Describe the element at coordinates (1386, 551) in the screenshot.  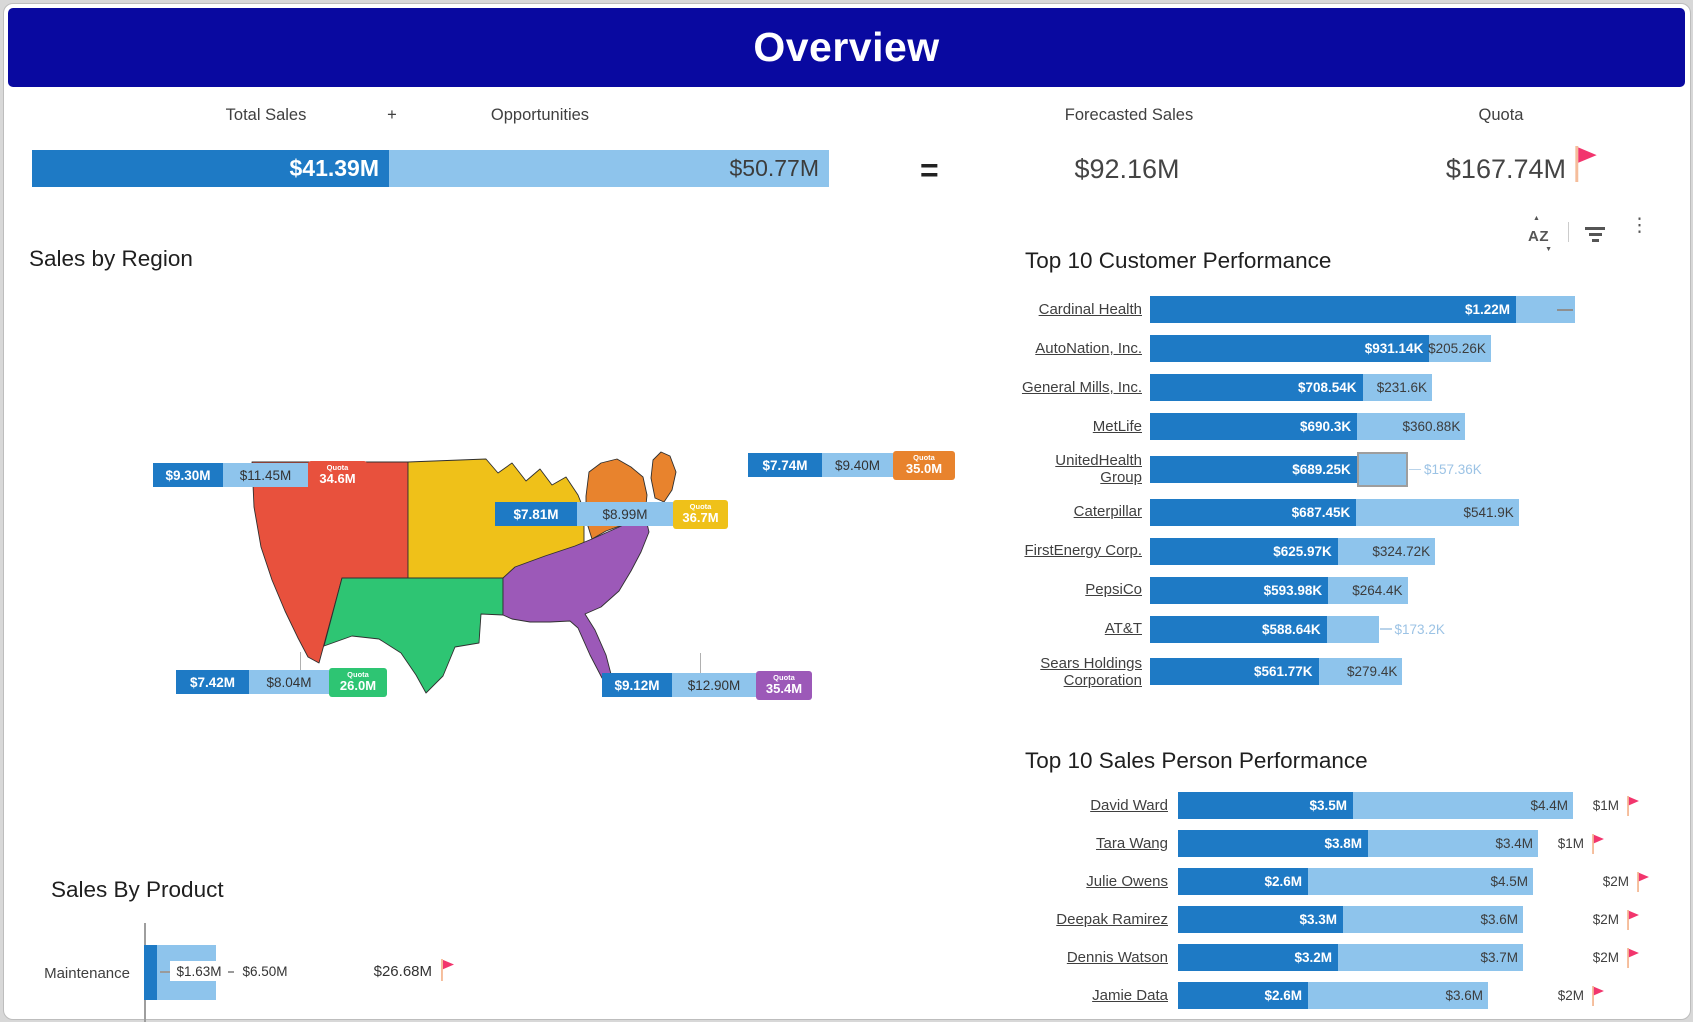
I see `customer-opportunity-bar: $324.72K` at that location.